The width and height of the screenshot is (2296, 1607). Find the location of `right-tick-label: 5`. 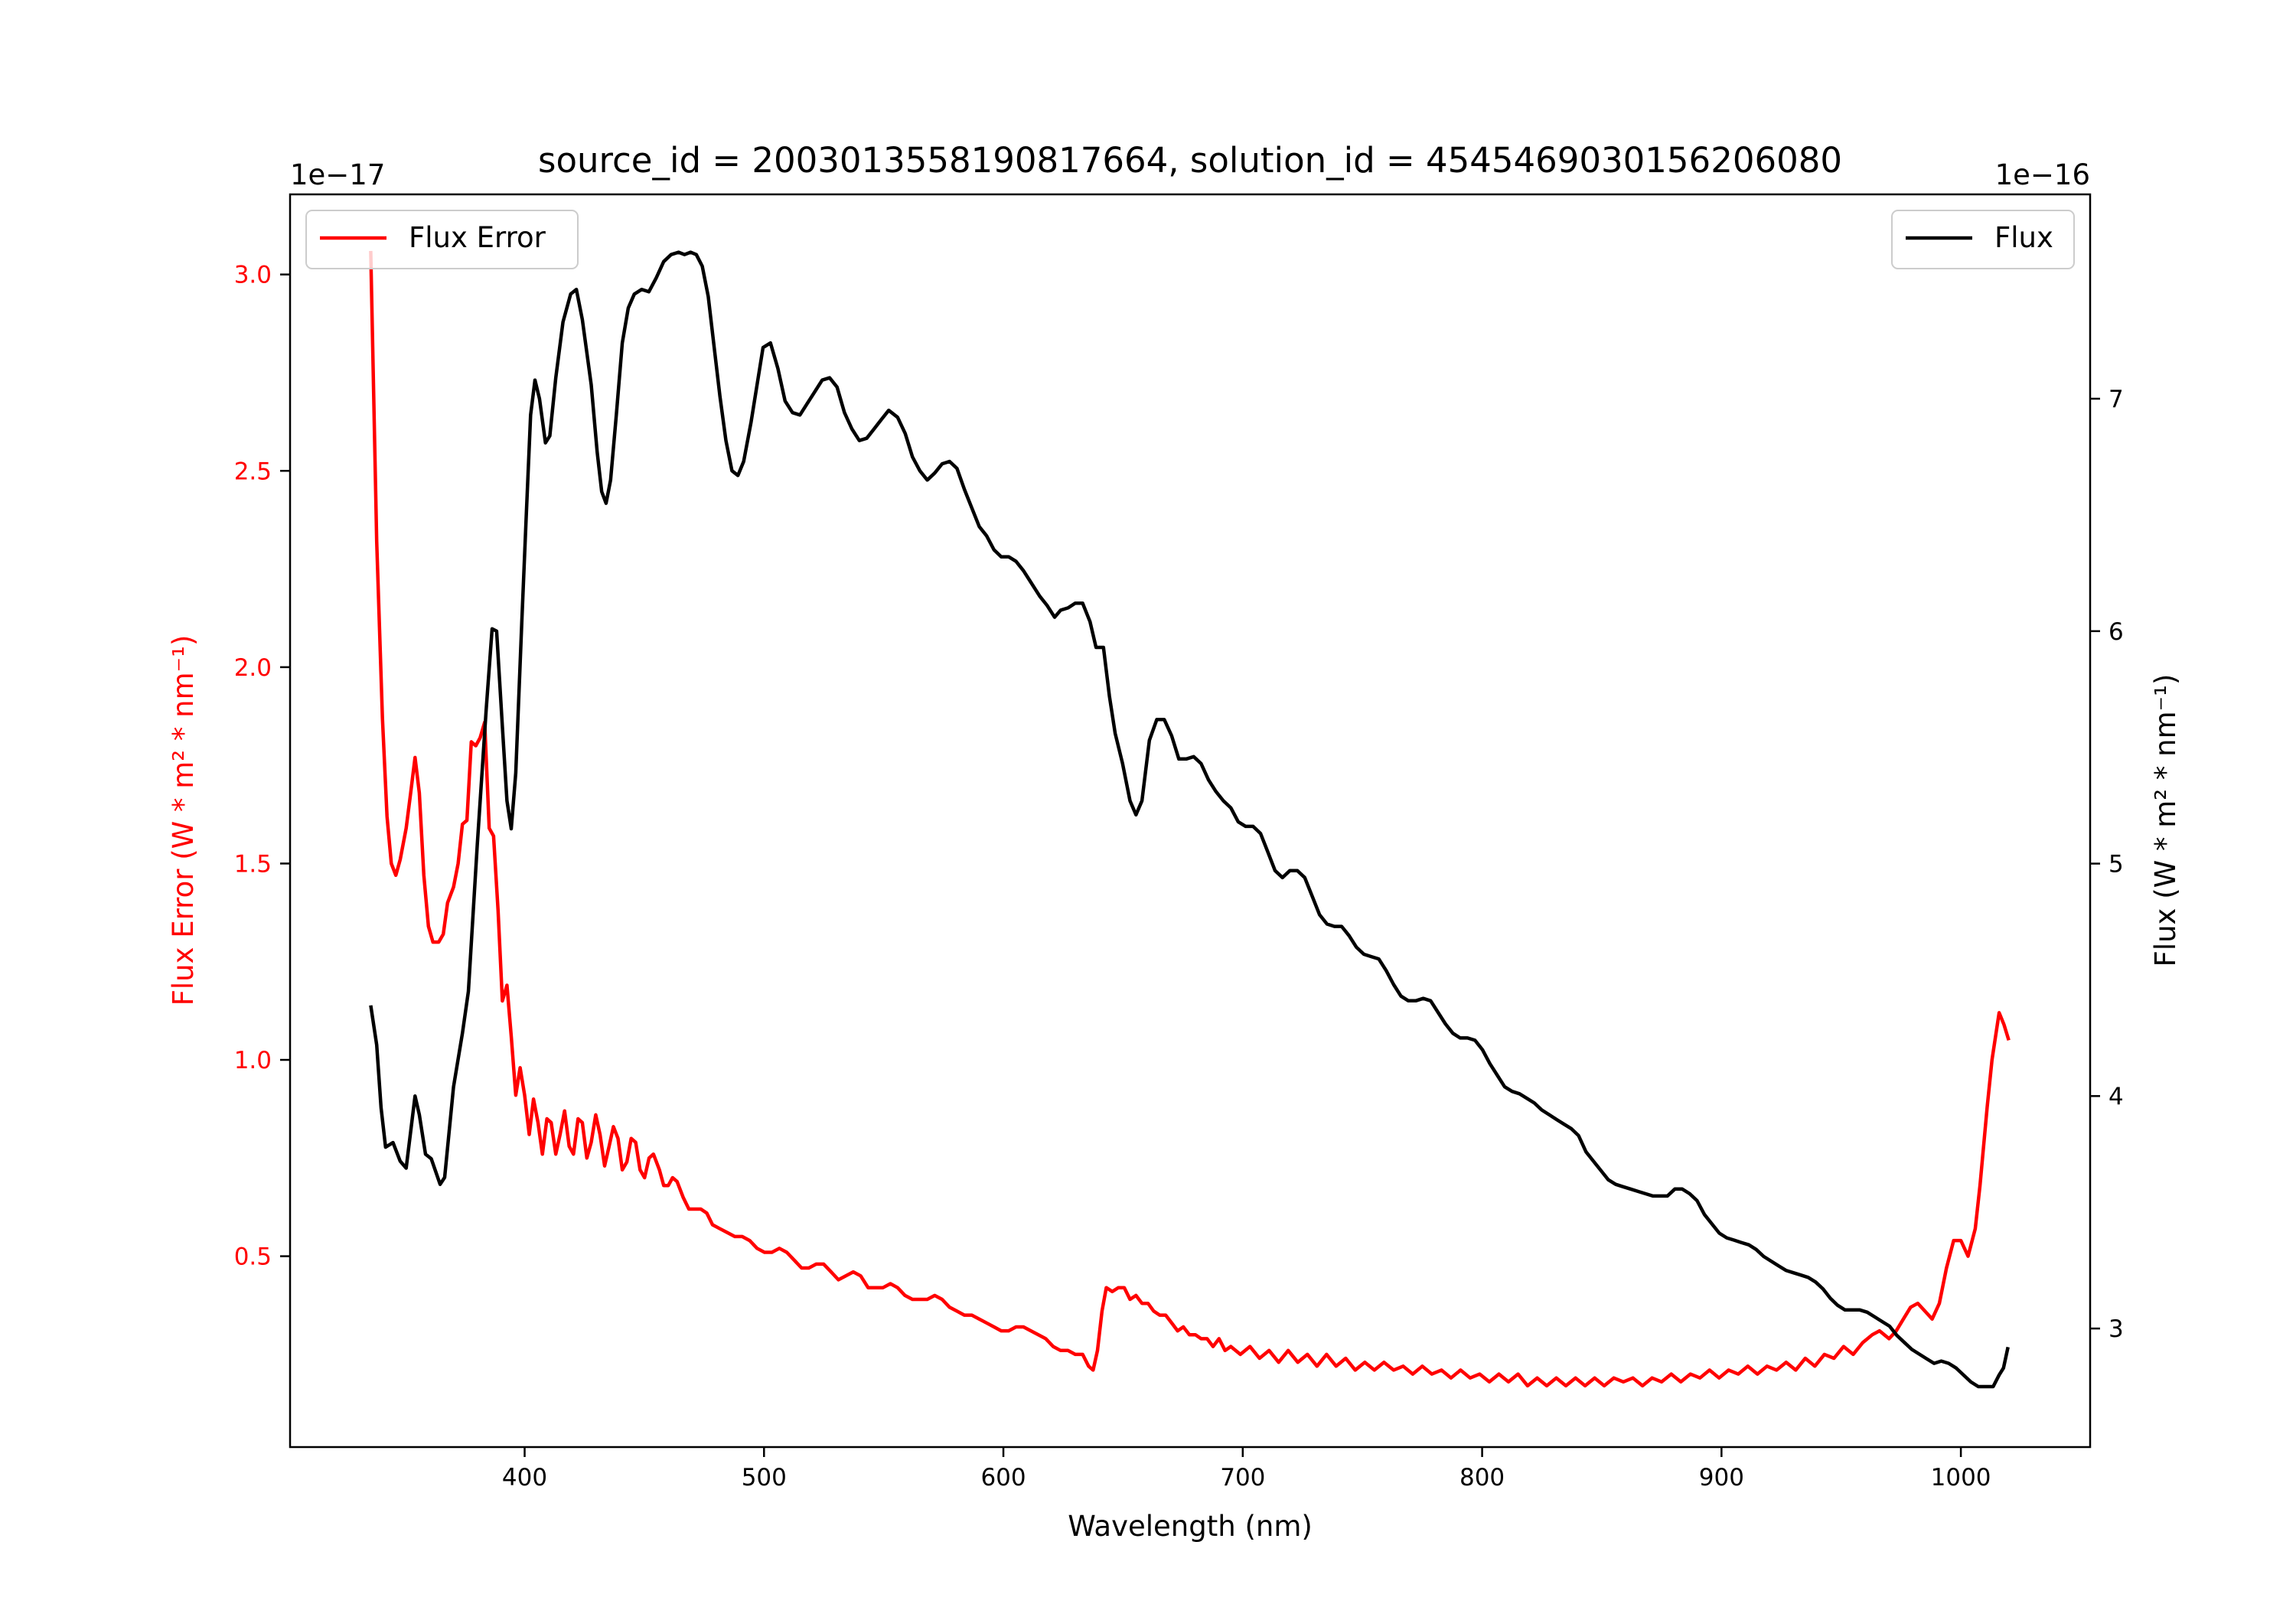

right-tick-label: 5 is located at coordinates (2116, 864).